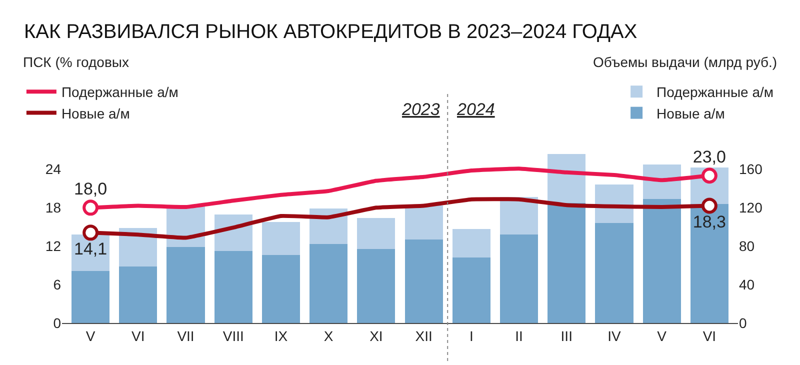  What do you see at coordinates (376, 336) in the screenshot?
I see `x-tick-label: XI` at bounding box center [376, 336].